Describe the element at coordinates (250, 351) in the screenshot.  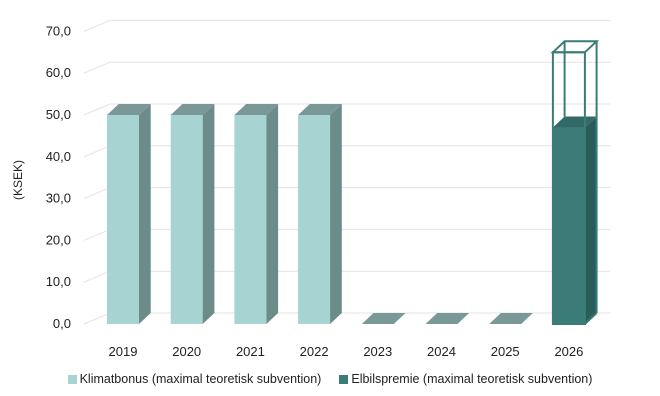
I see `x-tick-label: 2021` at that location.